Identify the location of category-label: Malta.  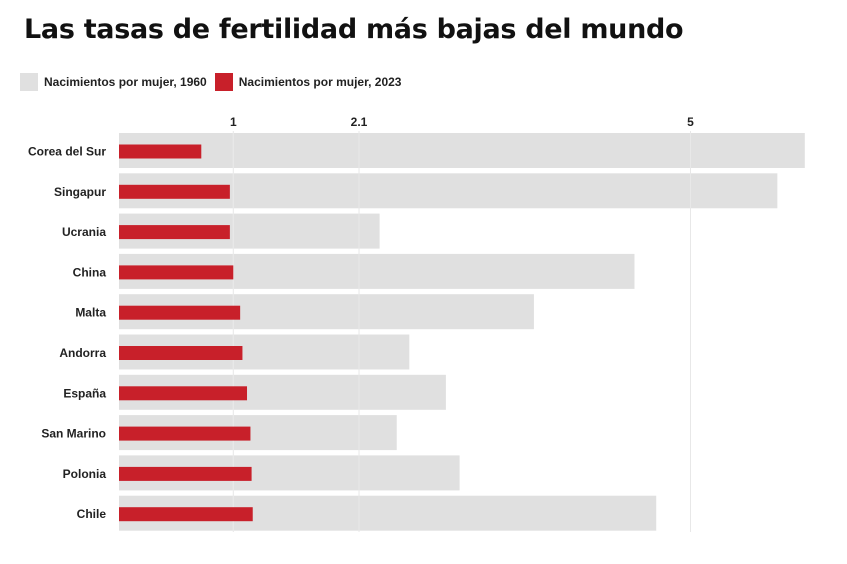
(90, 313).